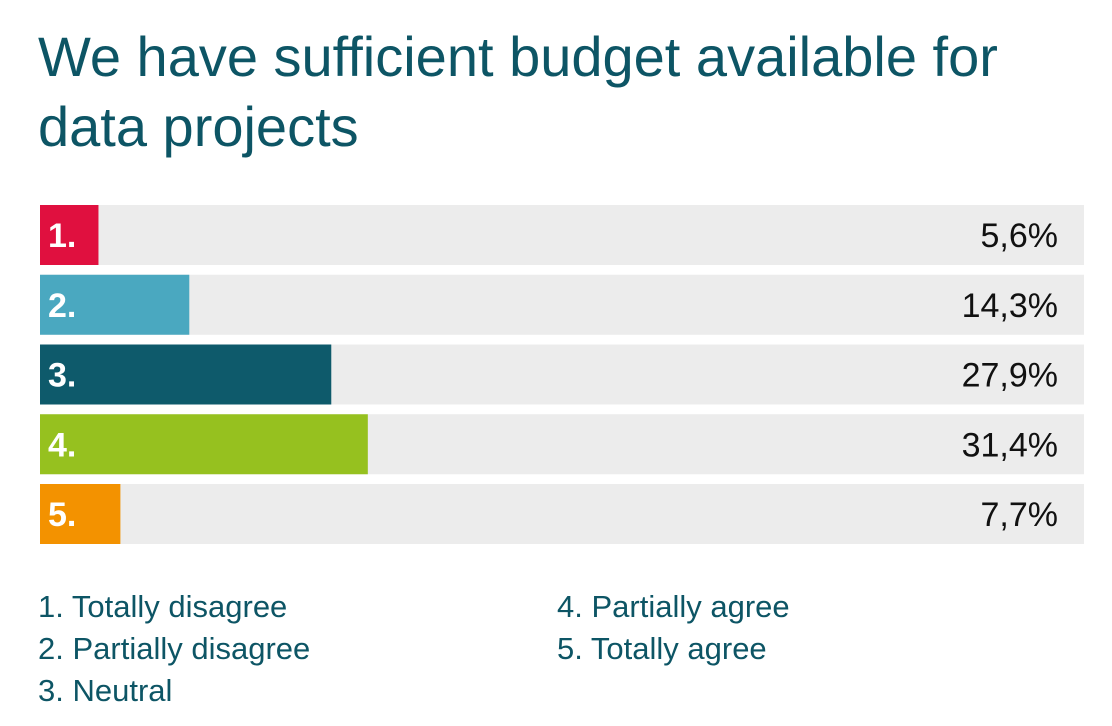 This screenshot has height=726, width=1112. What do you see at coordinates (1010, 376) in the screenshot?
I see `bar-value-label-3: 27,9%` at bounding box center [1010, 376].